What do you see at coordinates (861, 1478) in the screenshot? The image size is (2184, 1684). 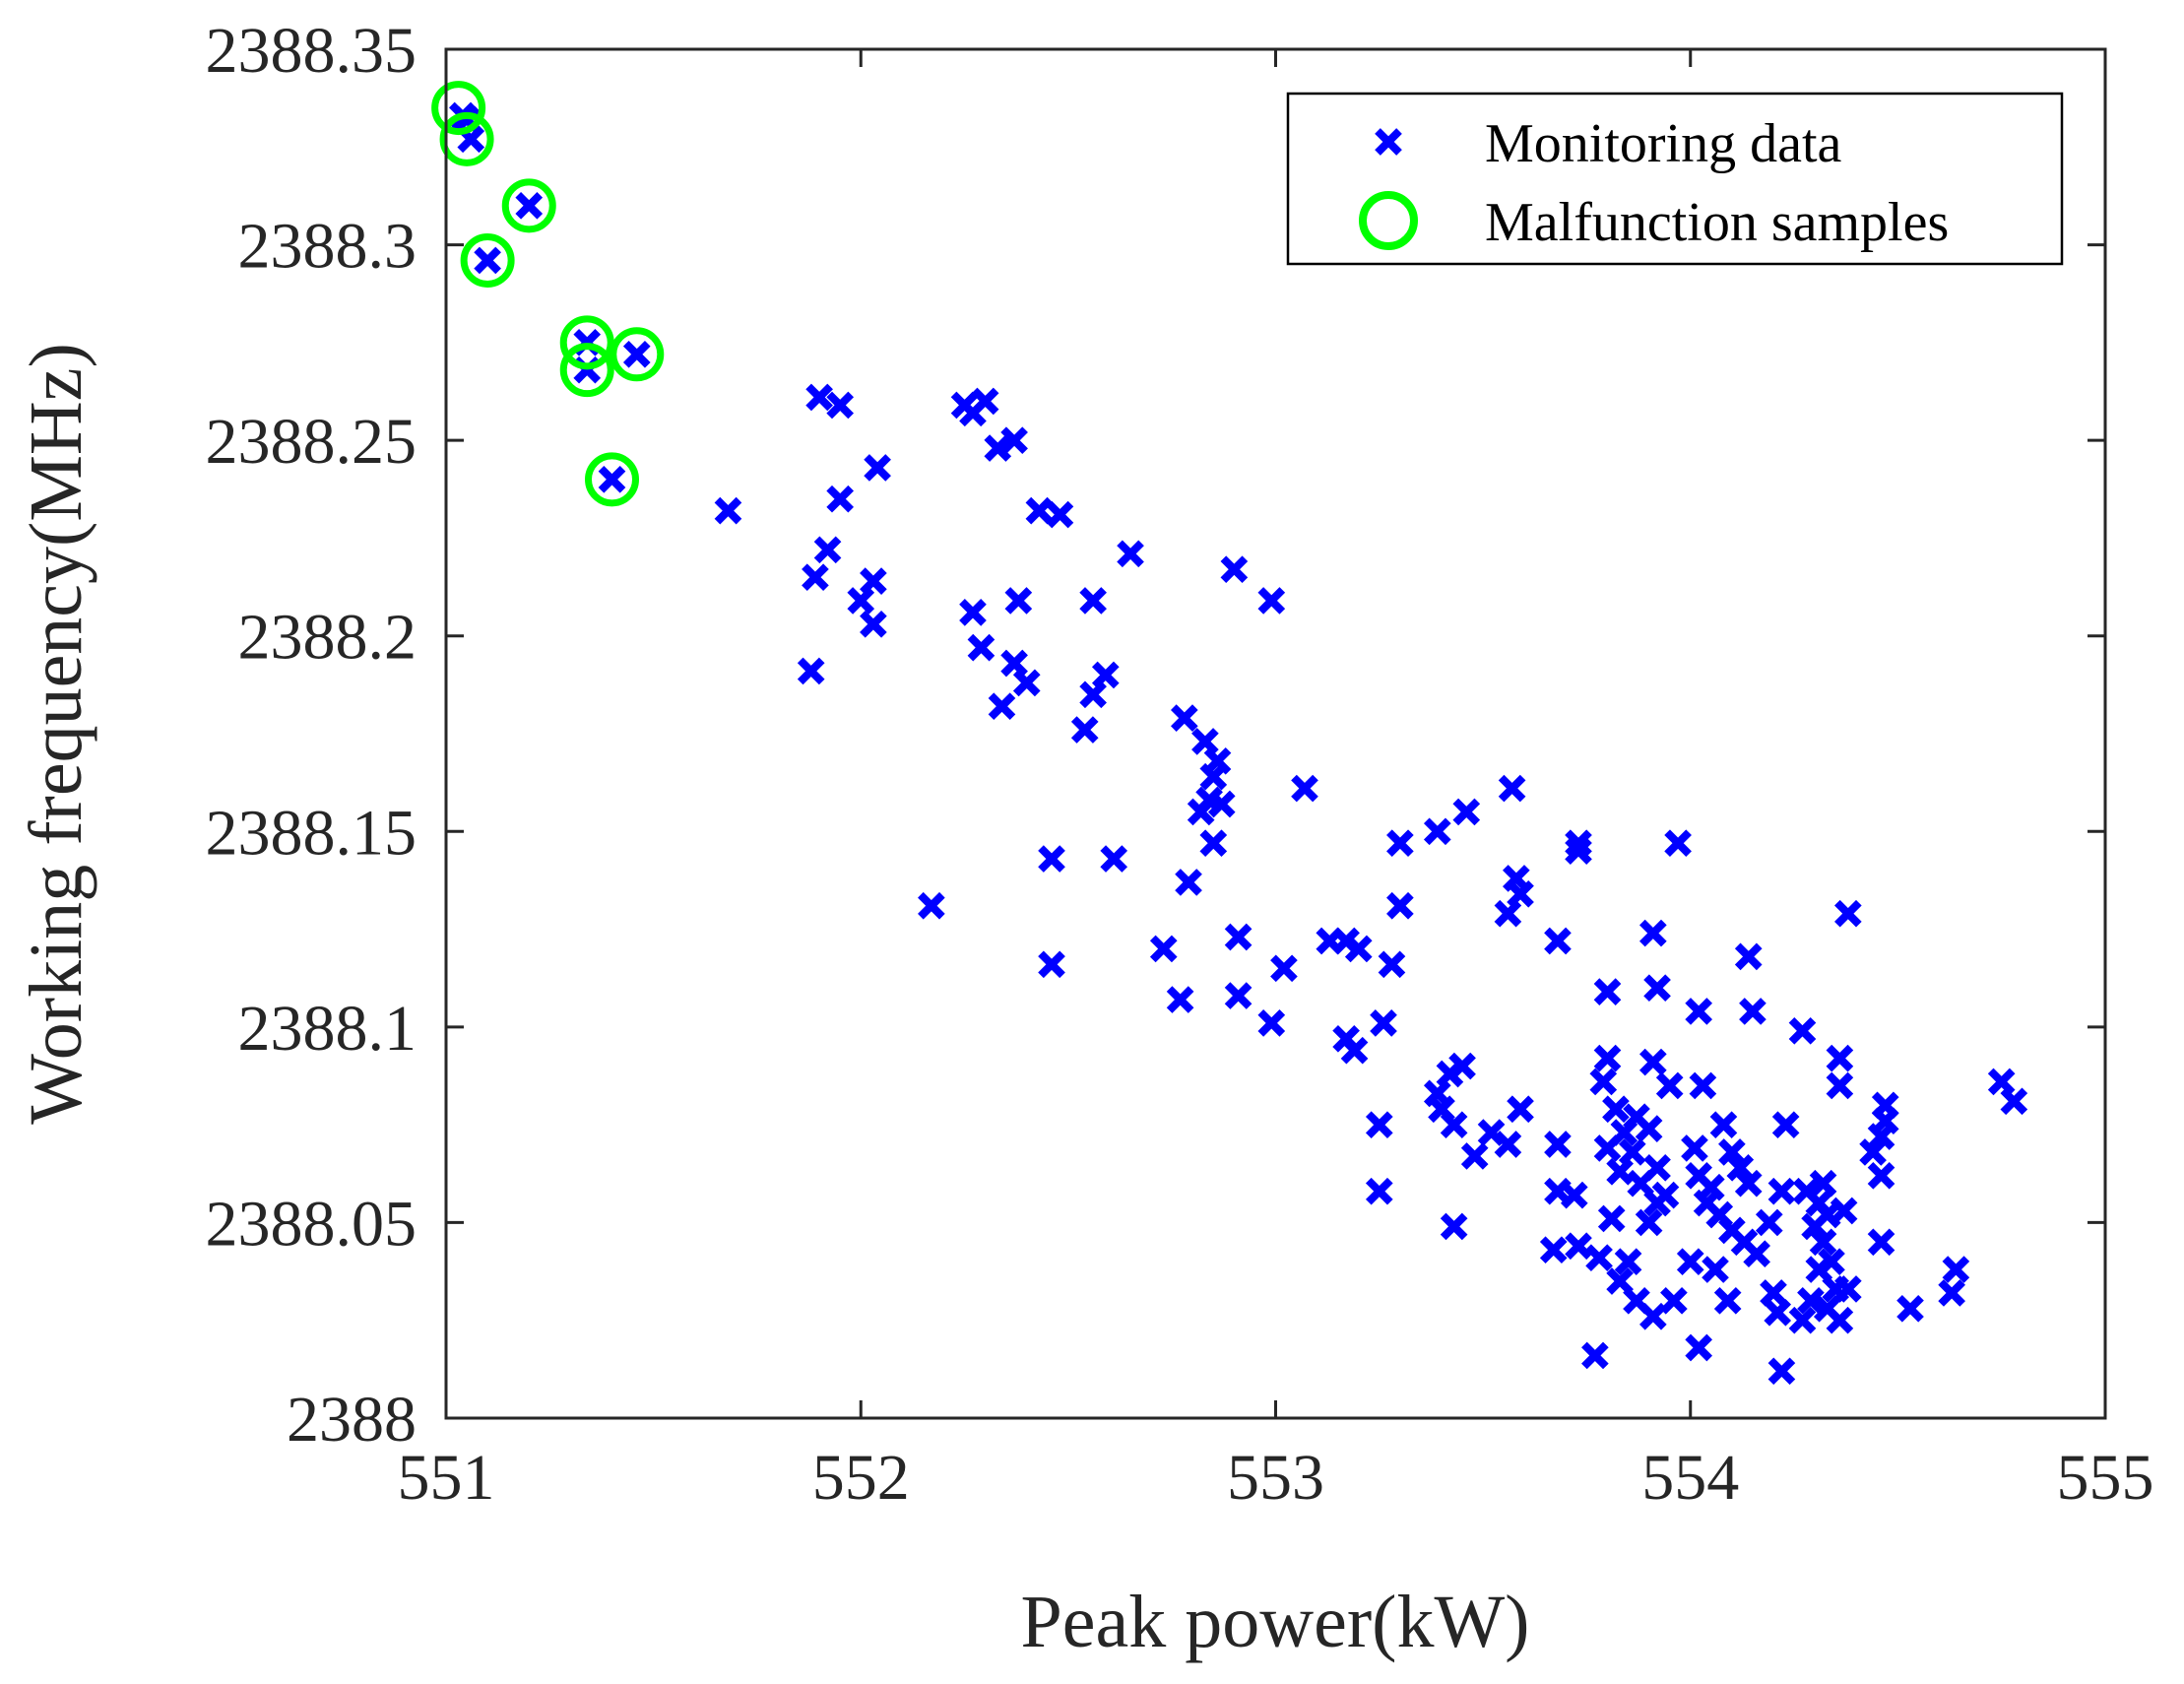 I see `x-tick-label: 552` at bounding box center [861, 1478].